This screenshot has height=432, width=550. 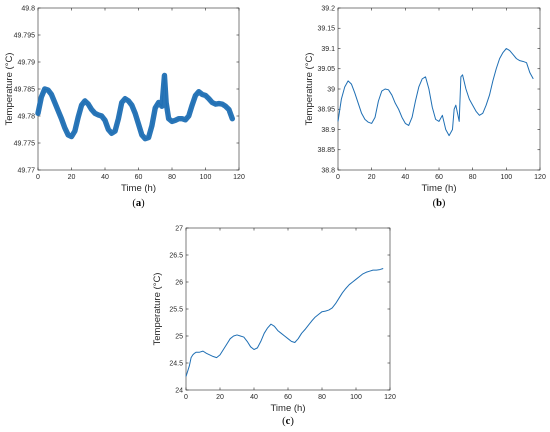 I want to click on y-tick-label: 24.5, so click(x=176, y=363).